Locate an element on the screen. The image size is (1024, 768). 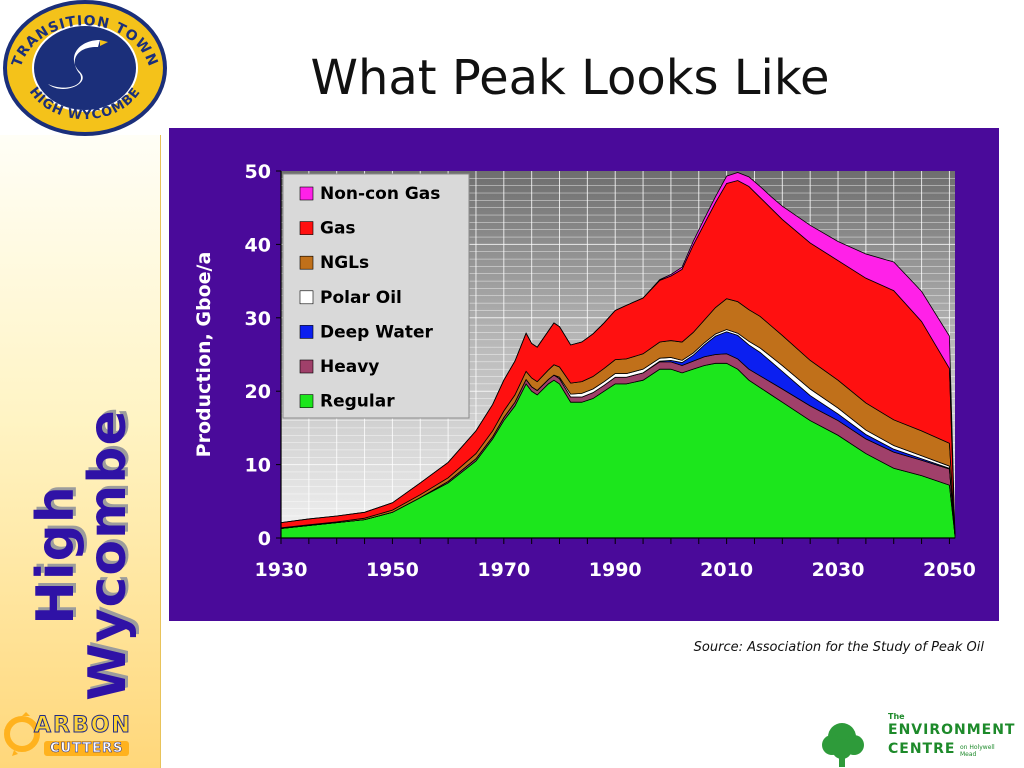
x-tick-label: 2050 is located at coordinates (949, 570).